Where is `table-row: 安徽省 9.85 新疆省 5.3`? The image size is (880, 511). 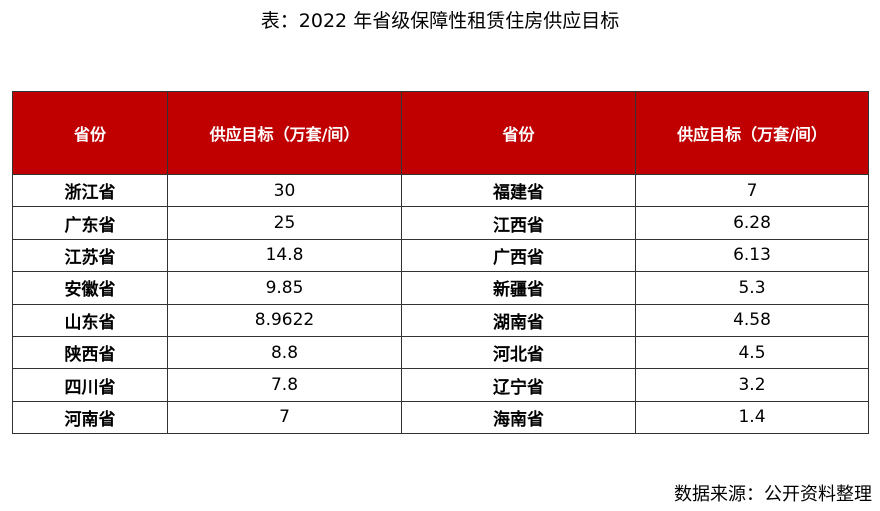 table-row: 安徽省 9.85 新疆省 5.3 is located at coordinates (440, 288).